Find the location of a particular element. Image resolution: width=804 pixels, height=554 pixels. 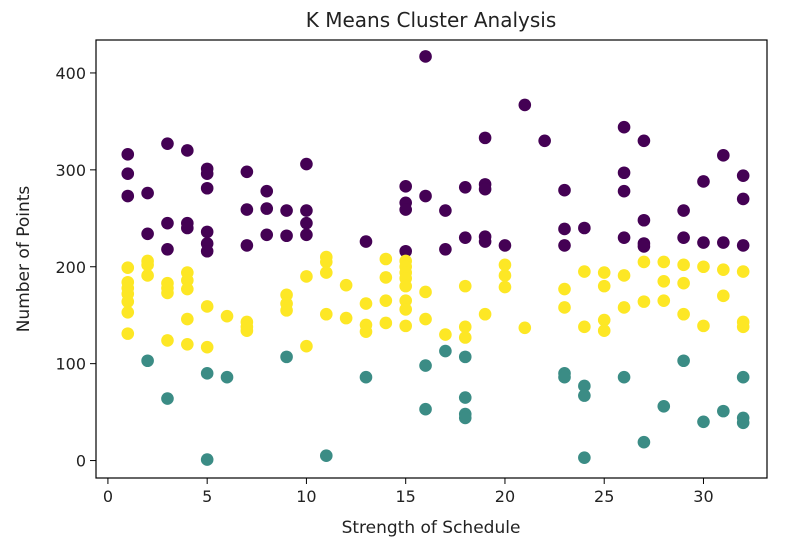

y-tick-label: 300 is located at coordinates (70, 170).